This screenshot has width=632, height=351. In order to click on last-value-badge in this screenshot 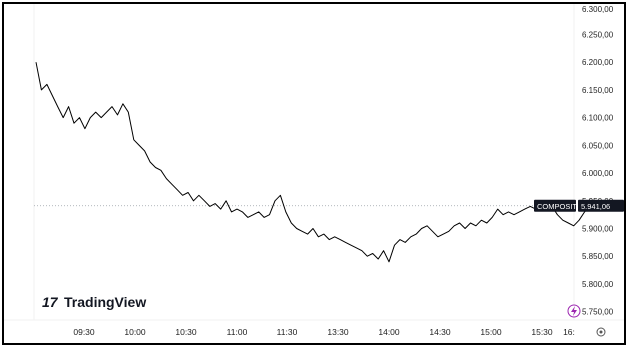, I will do `click(601, 205)`.